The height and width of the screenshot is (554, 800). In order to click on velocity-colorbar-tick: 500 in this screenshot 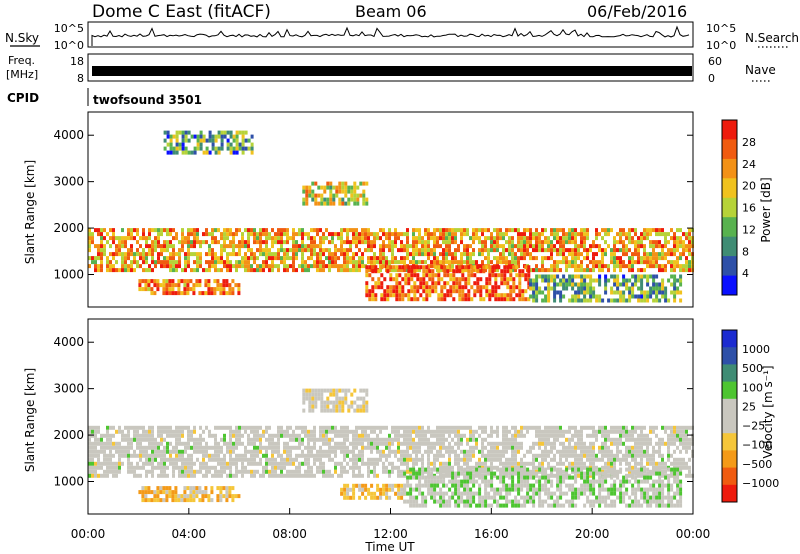, I will do `click(752, 368)`.